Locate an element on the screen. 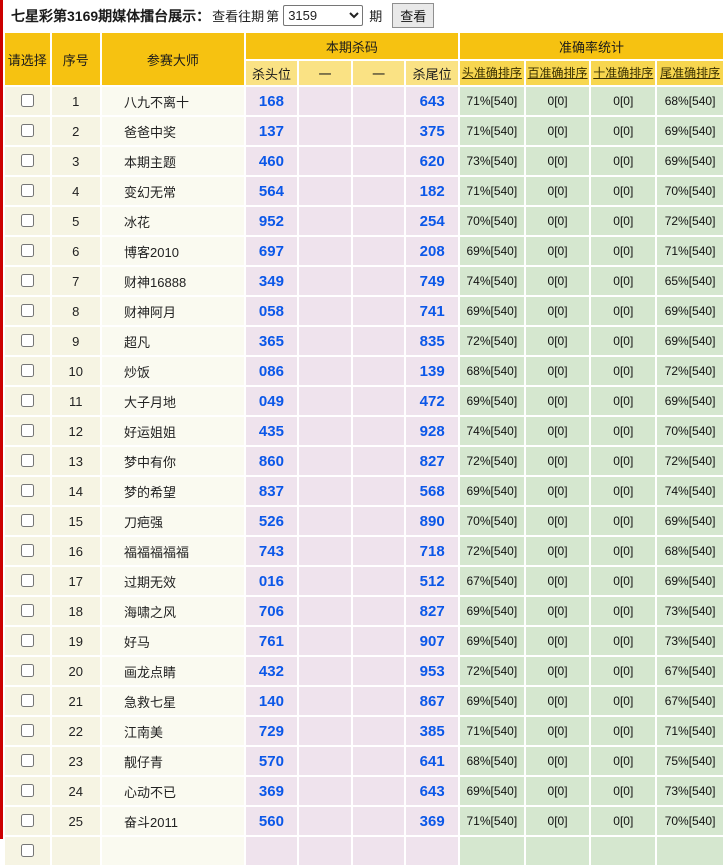  kill-head-cell: 837 is located at coordinates (271, 491).